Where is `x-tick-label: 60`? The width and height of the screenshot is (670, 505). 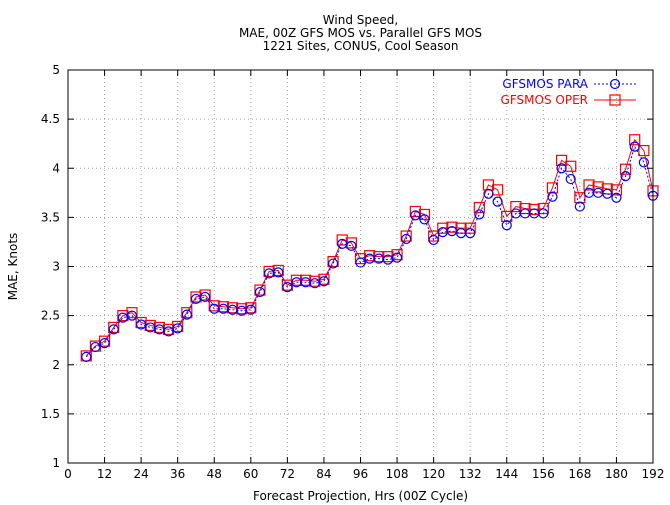 x-tick-label: 60 is located at coordinates (250, 474).